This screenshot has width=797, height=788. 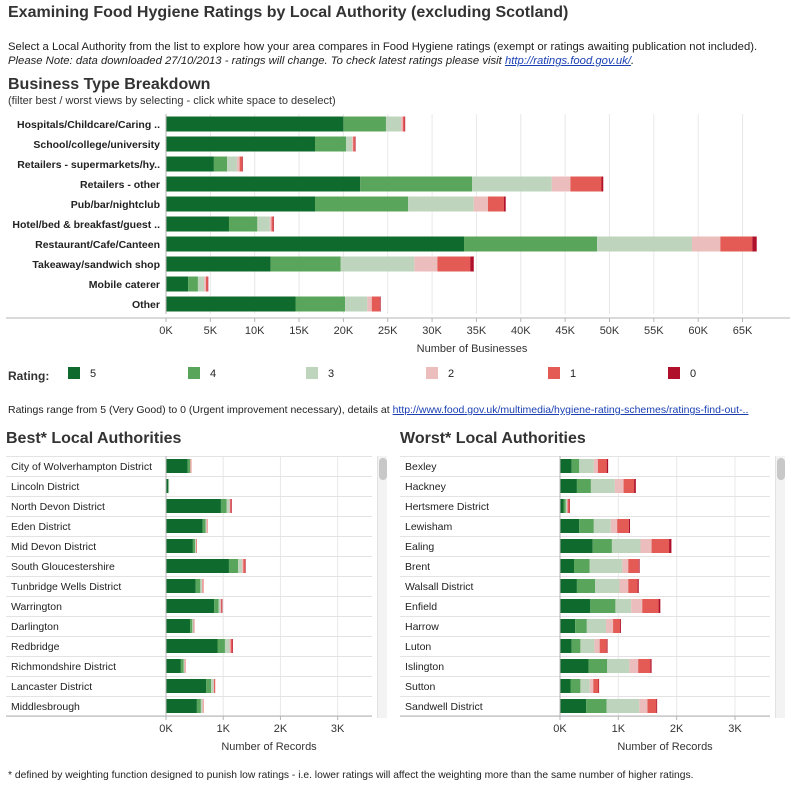 What do you see at coordinates (88, 165) in the screenshot?
I see `category-label: Retailers - supermarkets/hy..` at bounding box center [88, 165].